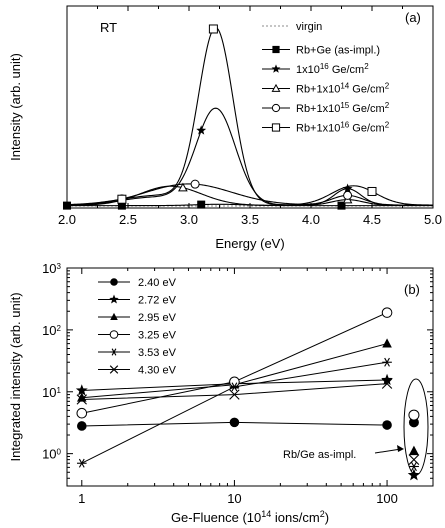 Image resolution: width=445 pixels, height=528 pixels. Describe the element at coordinates (114, 369) in the screenshot. I see `b-legend-marker-4-30-ev` at that location.